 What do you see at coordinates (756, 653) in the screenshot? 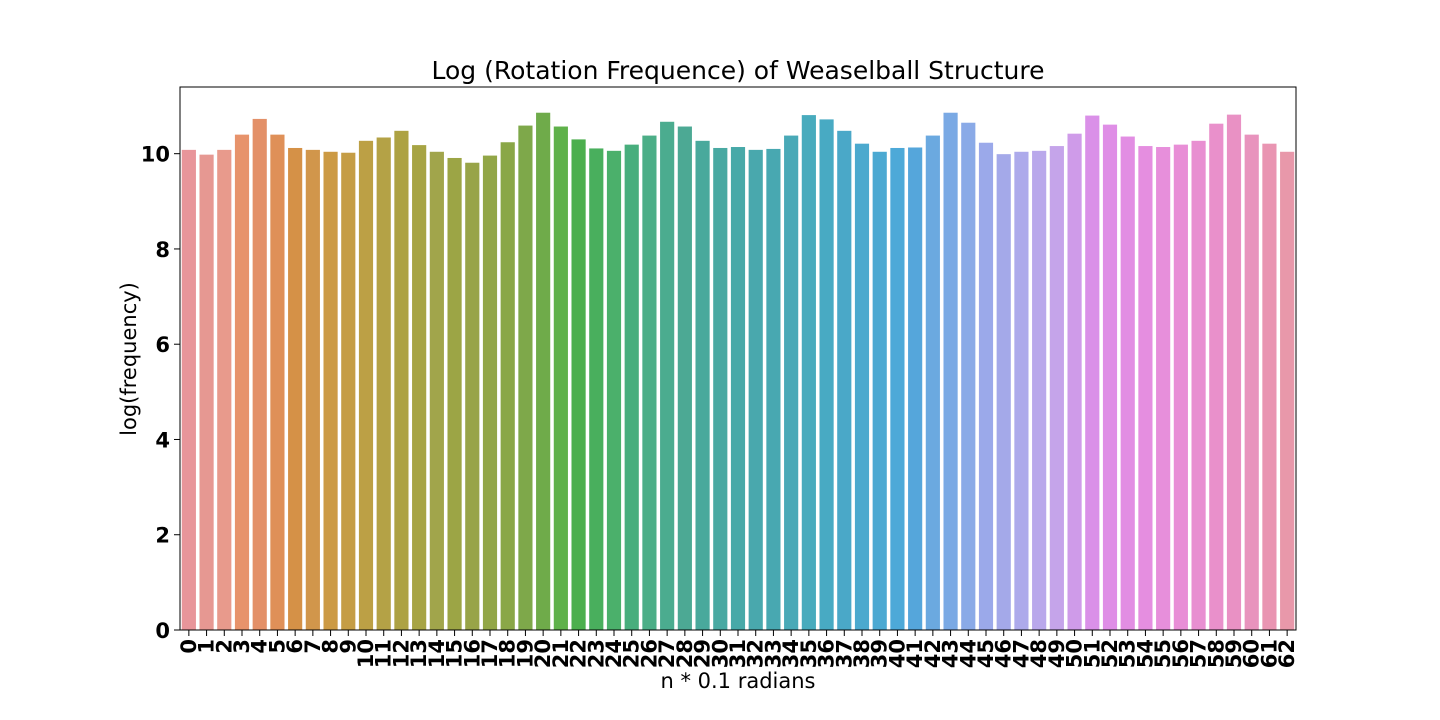
I see `x-tick-label: 32` at bounding box center [756, 653].